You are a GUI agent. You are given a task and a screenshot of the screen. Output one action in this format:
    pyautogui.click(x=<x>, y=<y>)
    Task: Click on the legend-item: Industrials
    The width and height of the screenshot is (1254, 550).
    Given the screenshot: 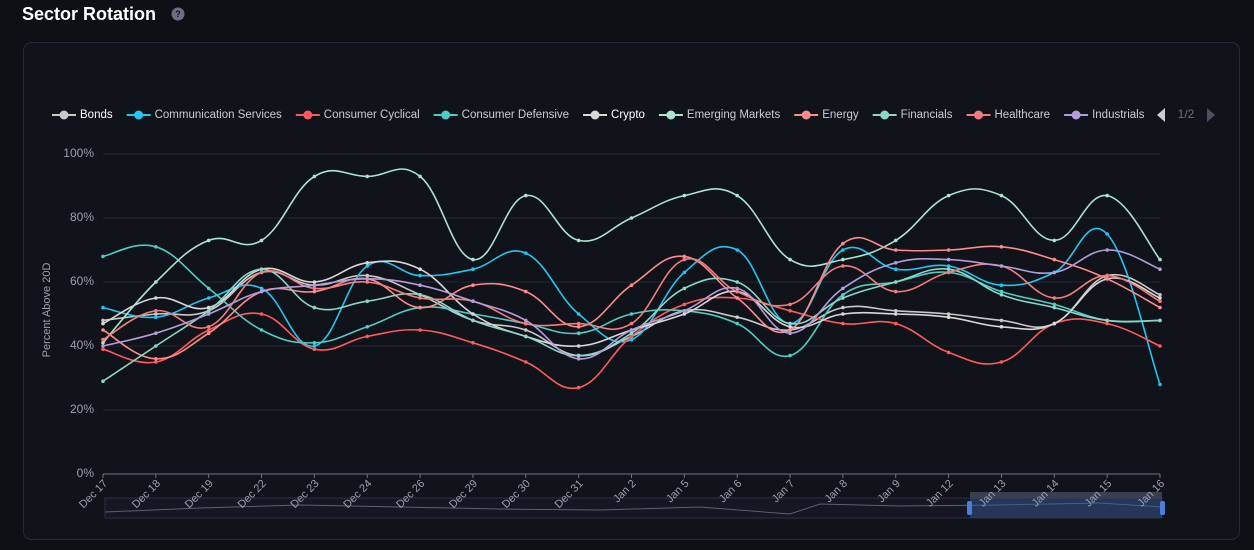 What is the action you would take?
    pyautogui.click(x=1104, y=115)
    